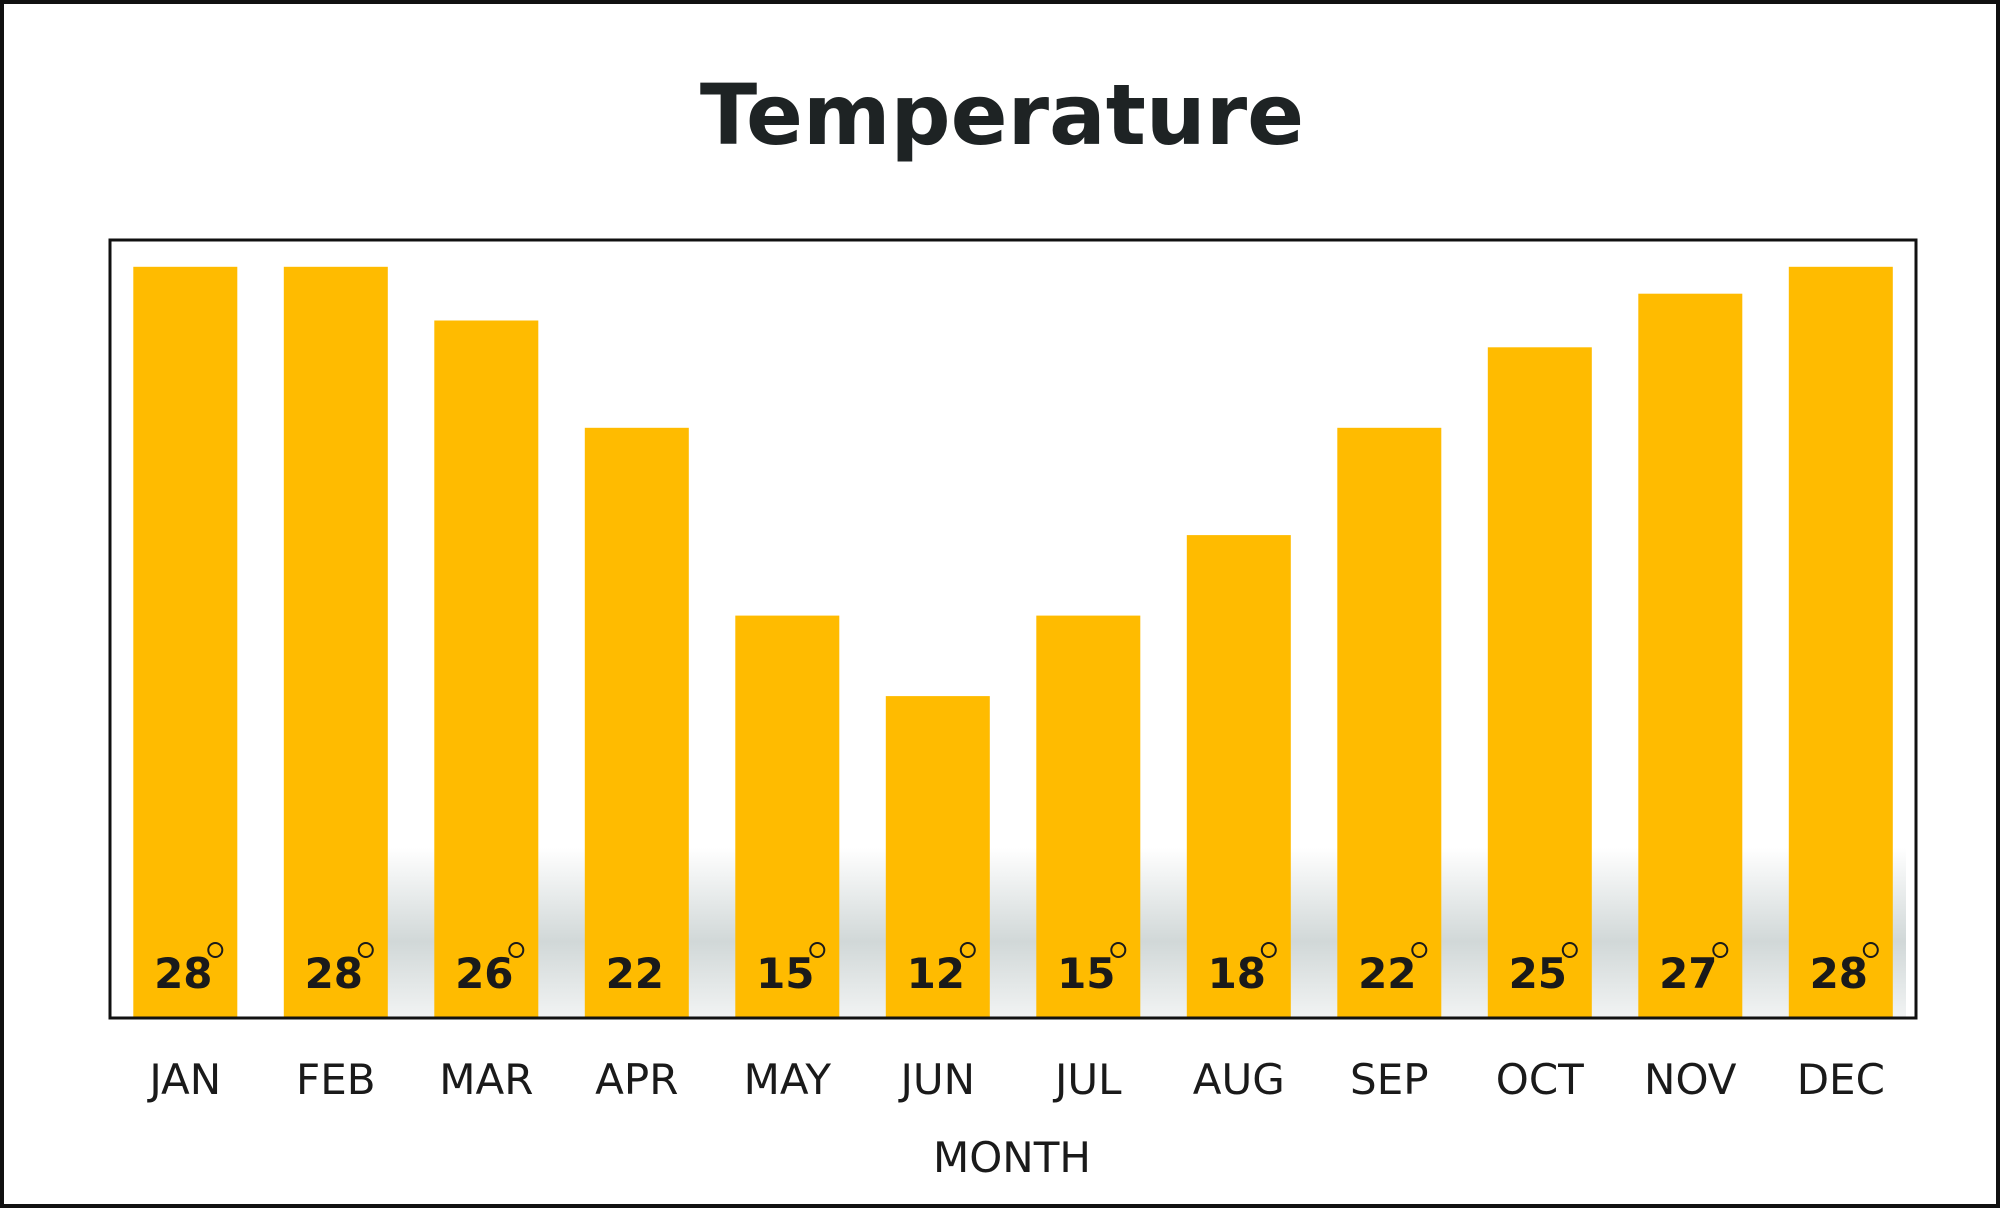  Describe the element at coordinates (1087, 1079) in the screenshot. I see `x-tick-label-jul: JUL` at that location.